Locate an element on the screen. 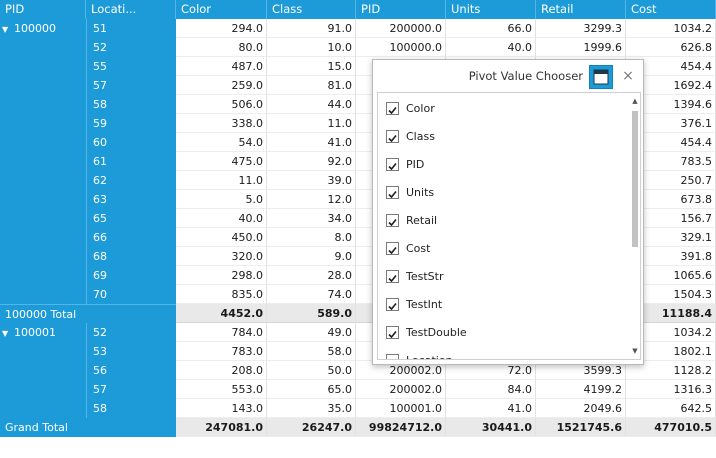  chooser-window-icon is located at coordinates (601, 77).